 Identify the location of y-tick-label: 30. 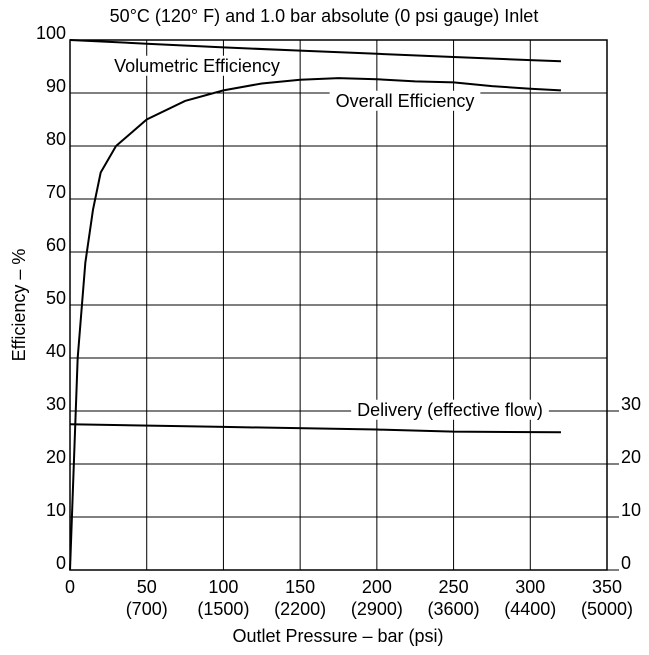
(56, 404).